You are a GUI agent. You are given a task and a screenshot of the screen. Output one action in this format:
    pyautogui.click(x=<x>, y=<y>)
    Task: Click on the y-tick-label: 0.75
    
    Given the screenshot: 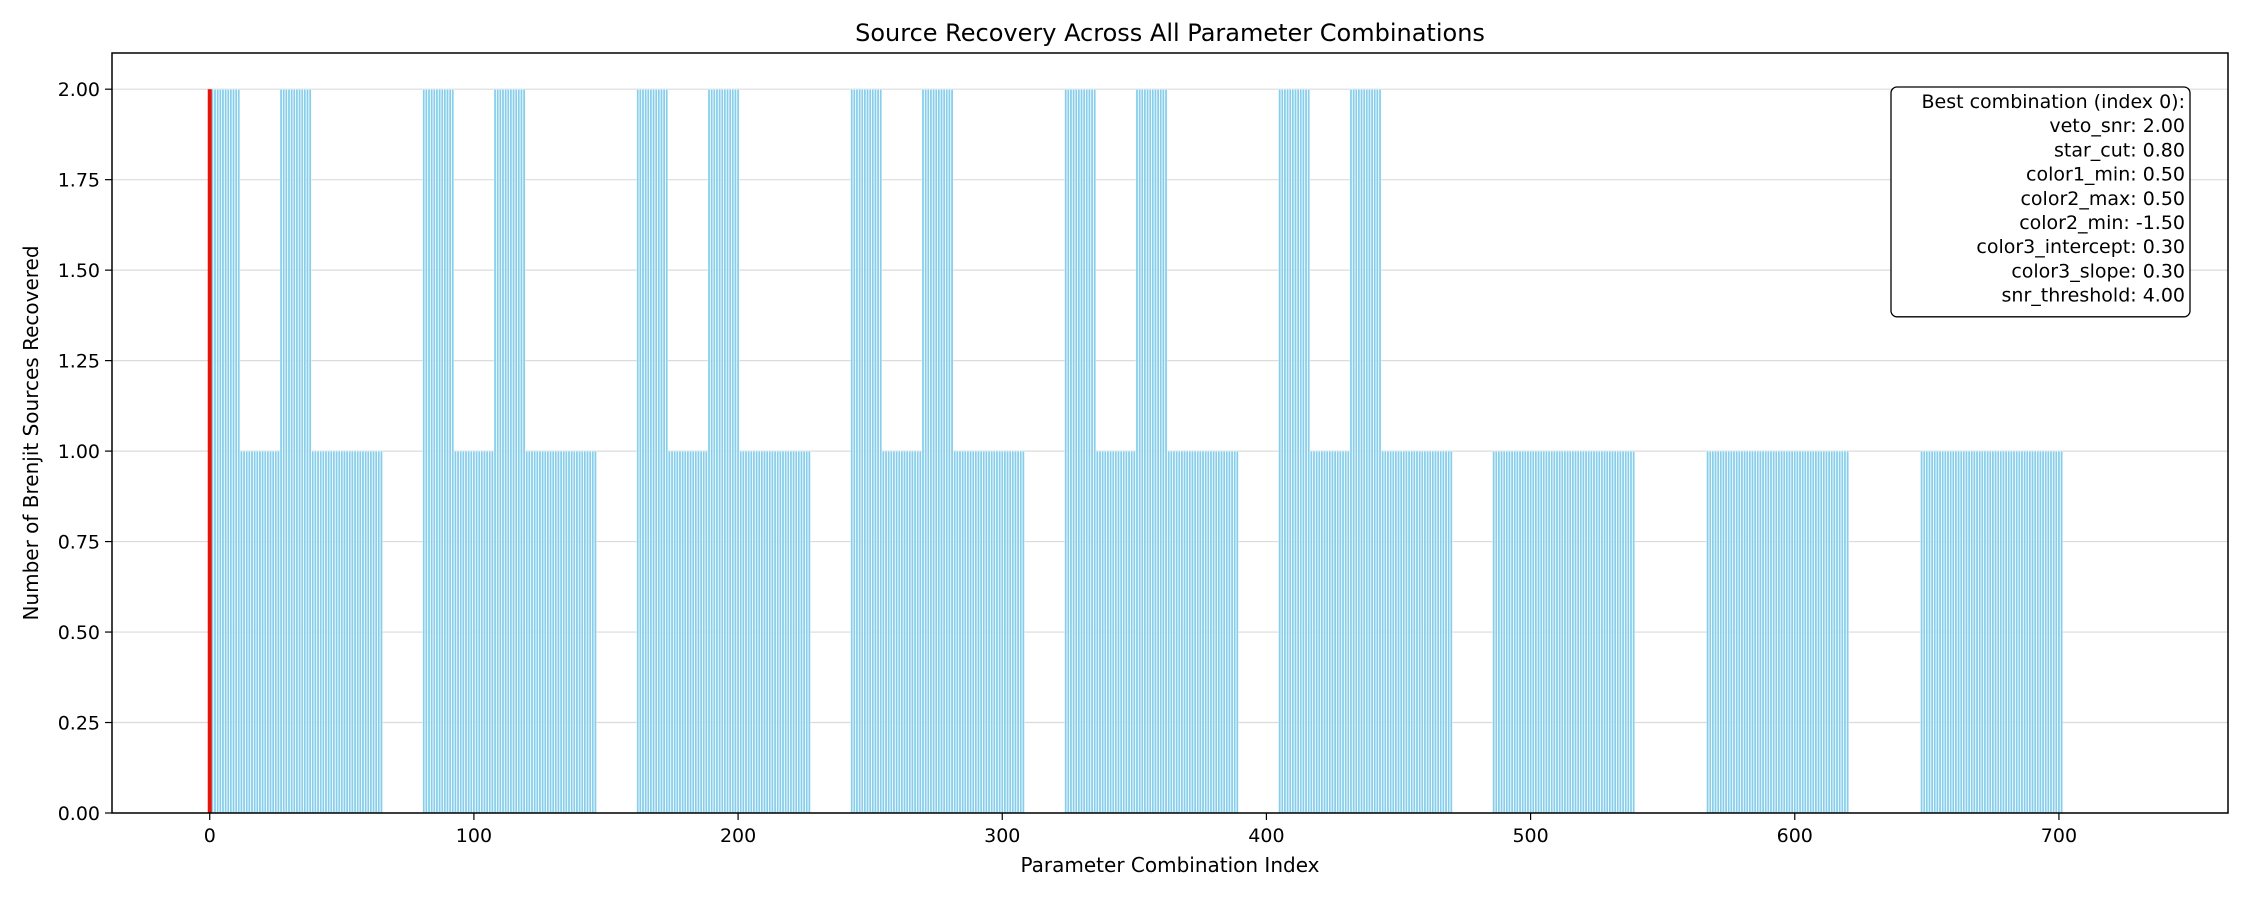 What is the action you would take?
    pyautogui.click(x=79, y=543)
    